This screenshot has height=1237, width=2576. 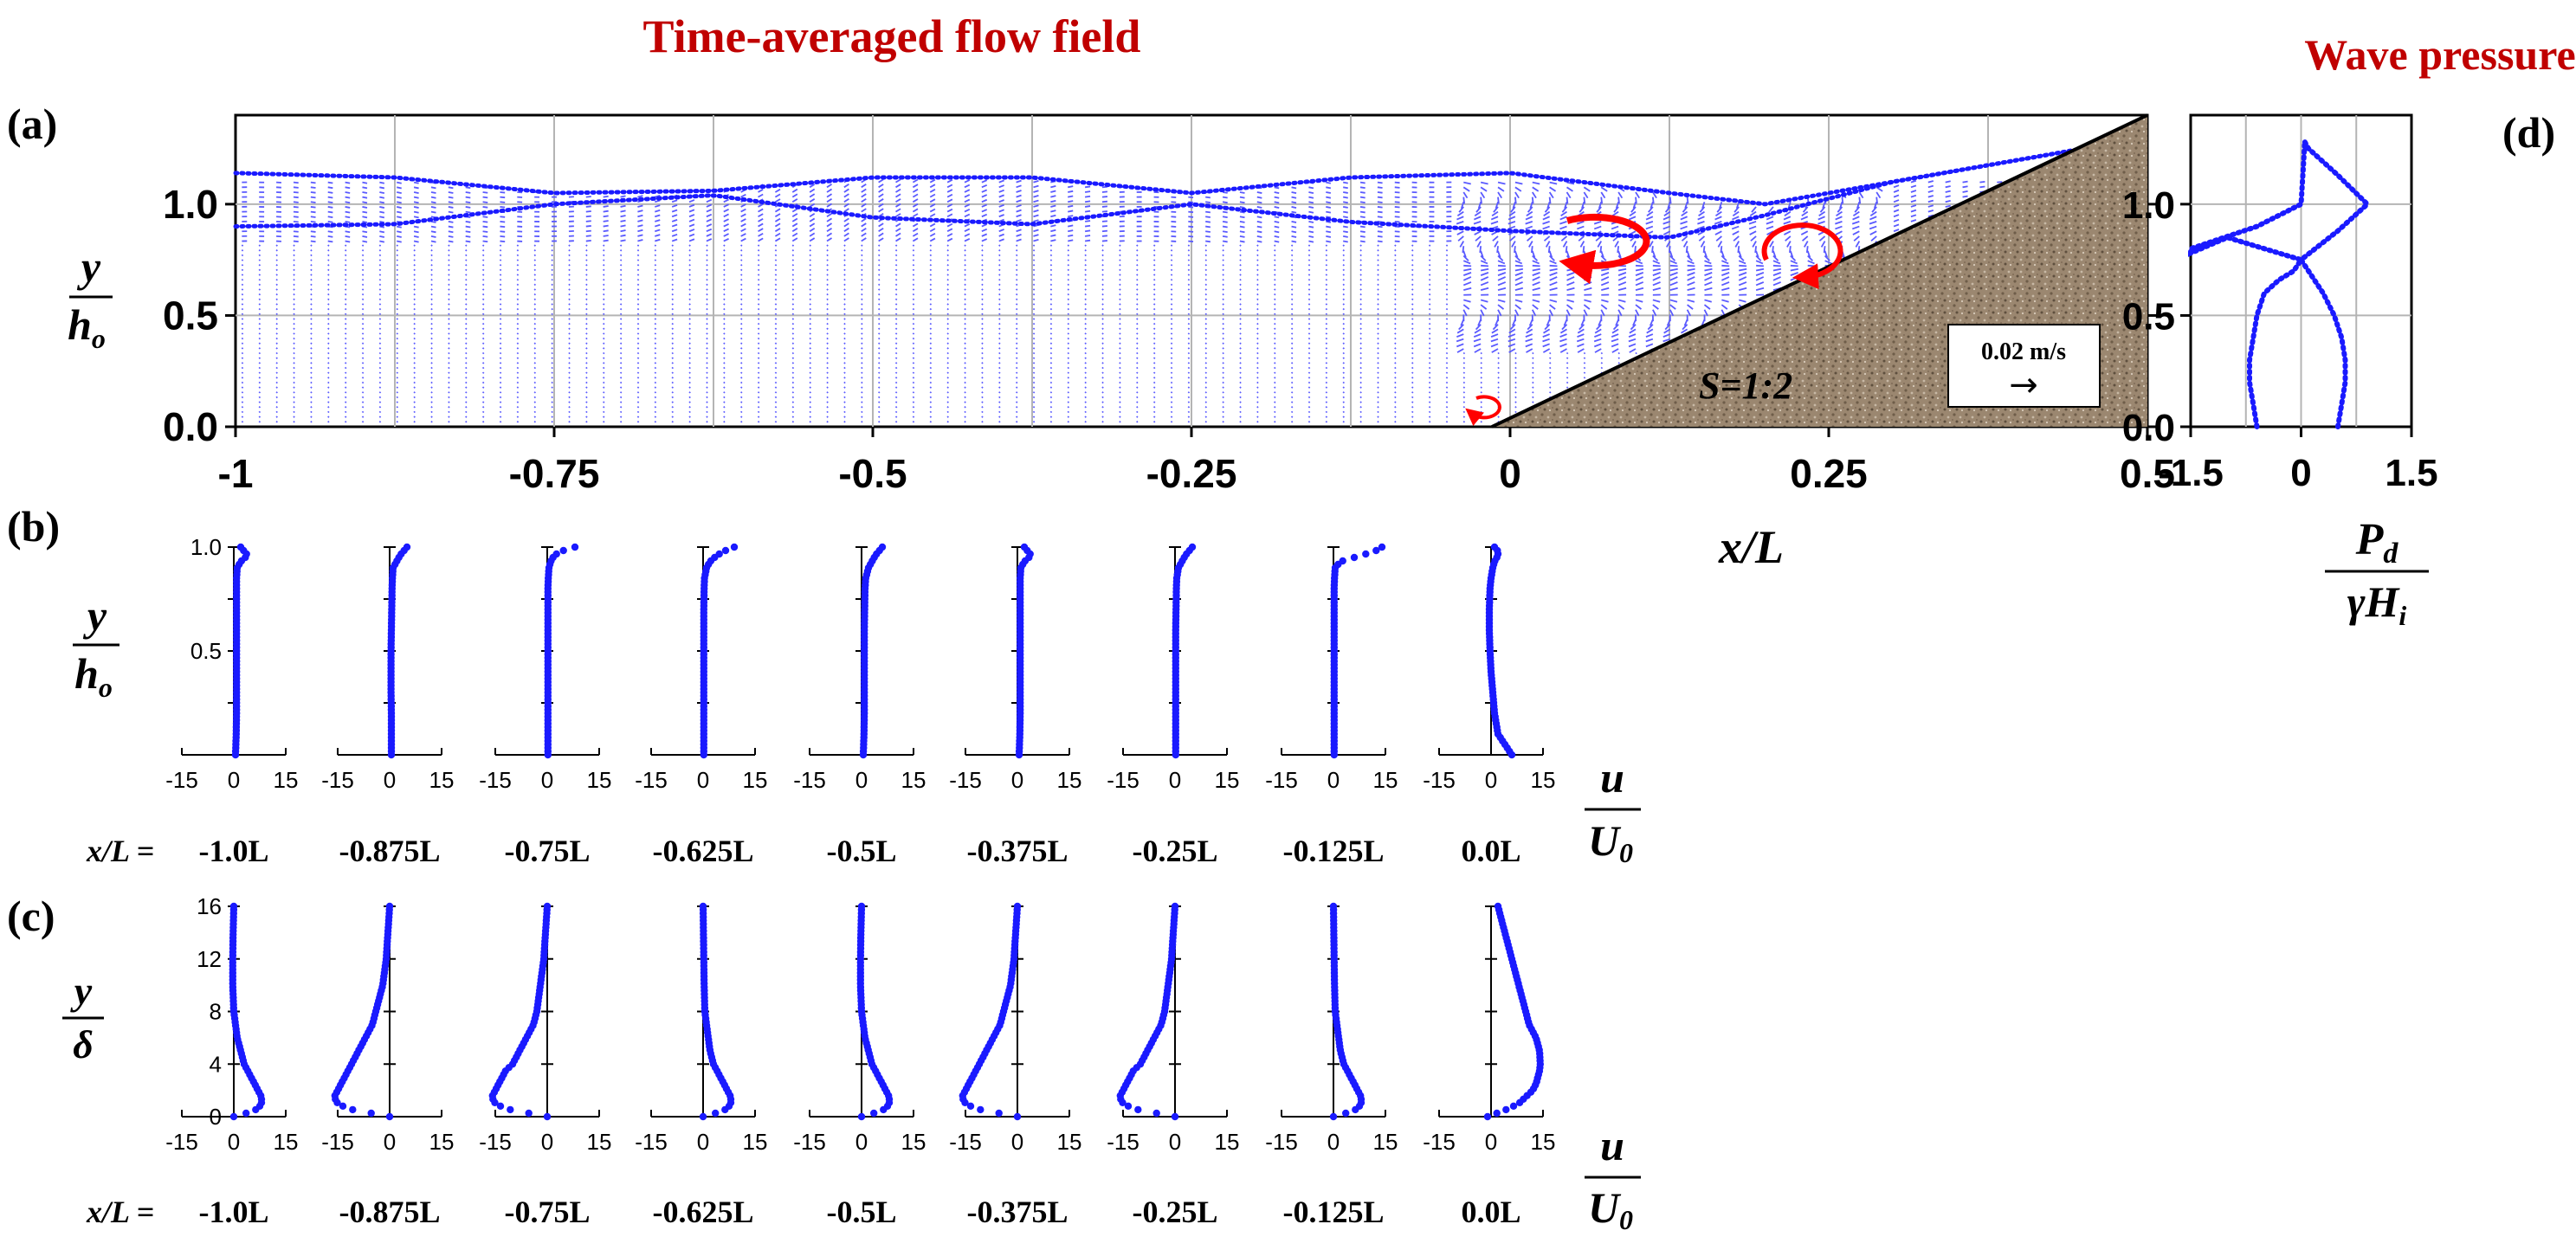 I want to click on x-tick-label: -15, so click(x=181, y=780).